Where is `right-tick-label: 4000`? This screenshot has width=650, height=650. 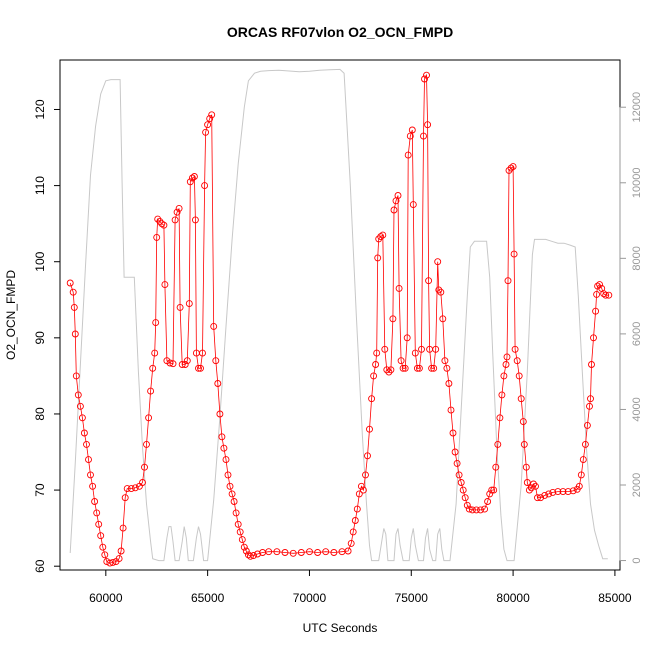 right-tick-label: 4000 is located at coordinates (637, 409).